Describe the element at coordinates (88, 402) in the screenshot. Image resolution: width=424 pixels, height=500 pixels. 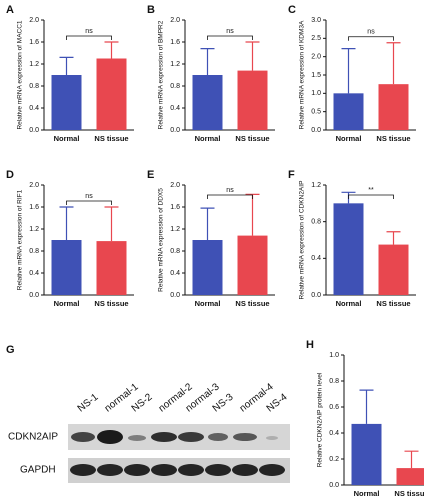
I see `lane-label: NS-1` at that location.